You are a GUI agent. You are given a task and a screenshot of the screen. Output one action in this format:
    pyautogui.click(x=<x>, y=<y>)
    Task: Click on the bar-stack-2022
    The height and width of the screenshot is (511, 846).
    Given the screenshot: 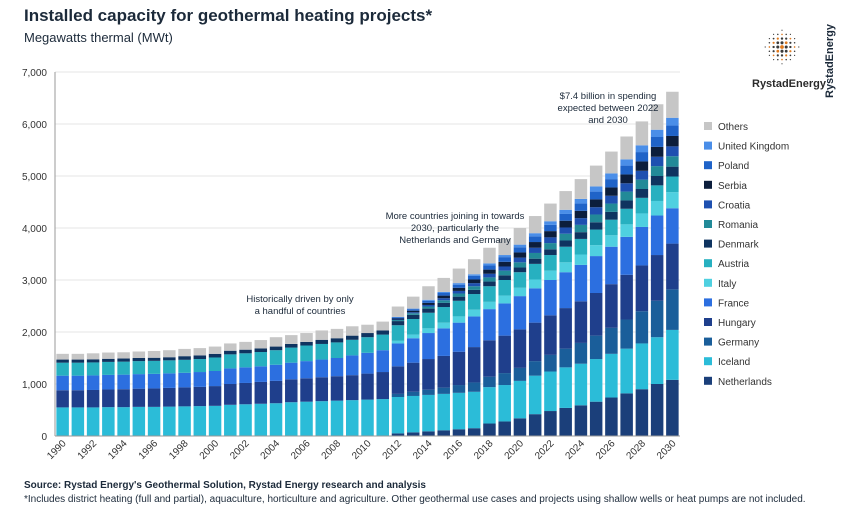 What is the action you would take?
    pyautogui.click(x=550, y=319)
    